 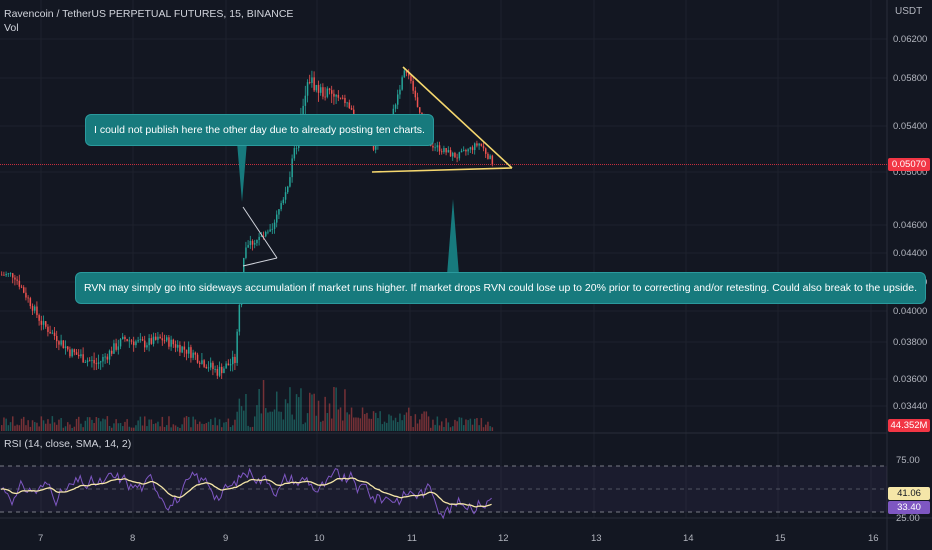 What do you see at coordinates (910, 379) in the screenshot?
I see `price-tick-label: 0.03600` at bounding box center [910, 379].